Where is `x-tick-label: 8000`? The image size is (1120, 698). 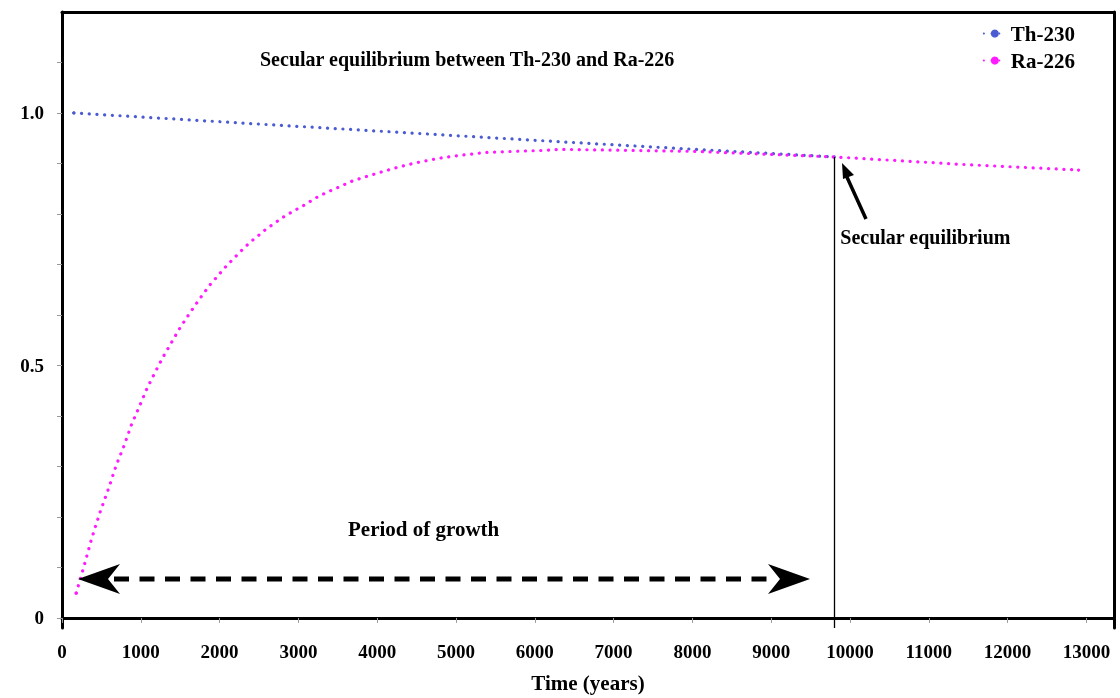 x-tick-label: 8000 is located at coordinates (692, 651).